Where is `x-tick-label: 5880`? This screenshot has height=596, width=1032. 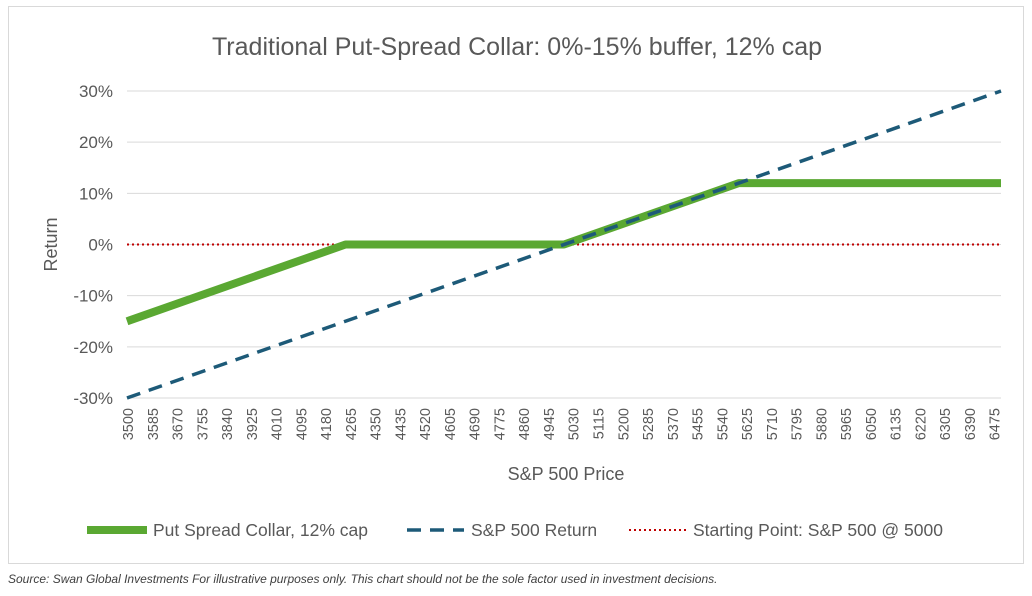
x-tick-label: 5880 is located at coordinates (822, 424).